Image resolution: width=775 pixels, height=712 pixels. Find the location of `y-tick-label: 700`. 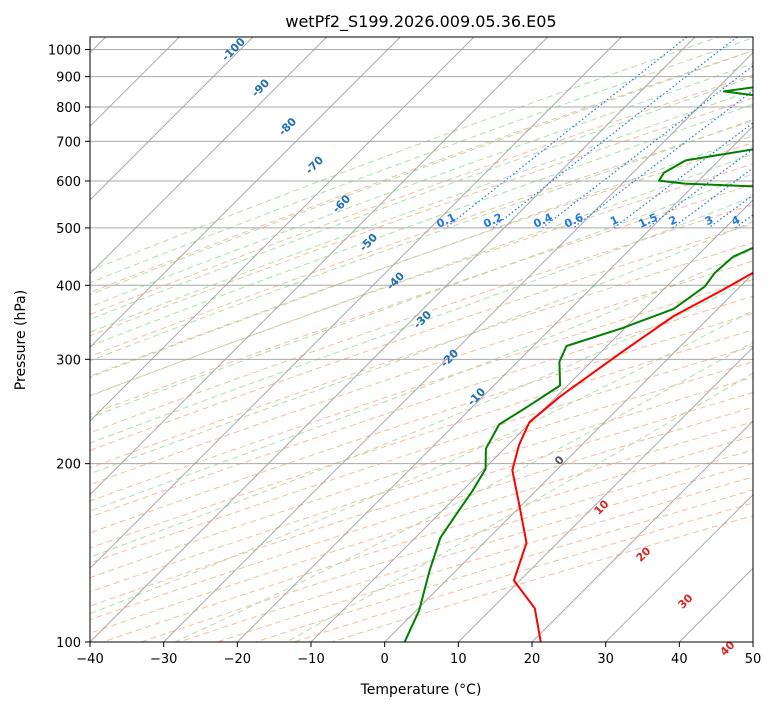

y-tick-label: 700 is located at coordinates (68, 142).